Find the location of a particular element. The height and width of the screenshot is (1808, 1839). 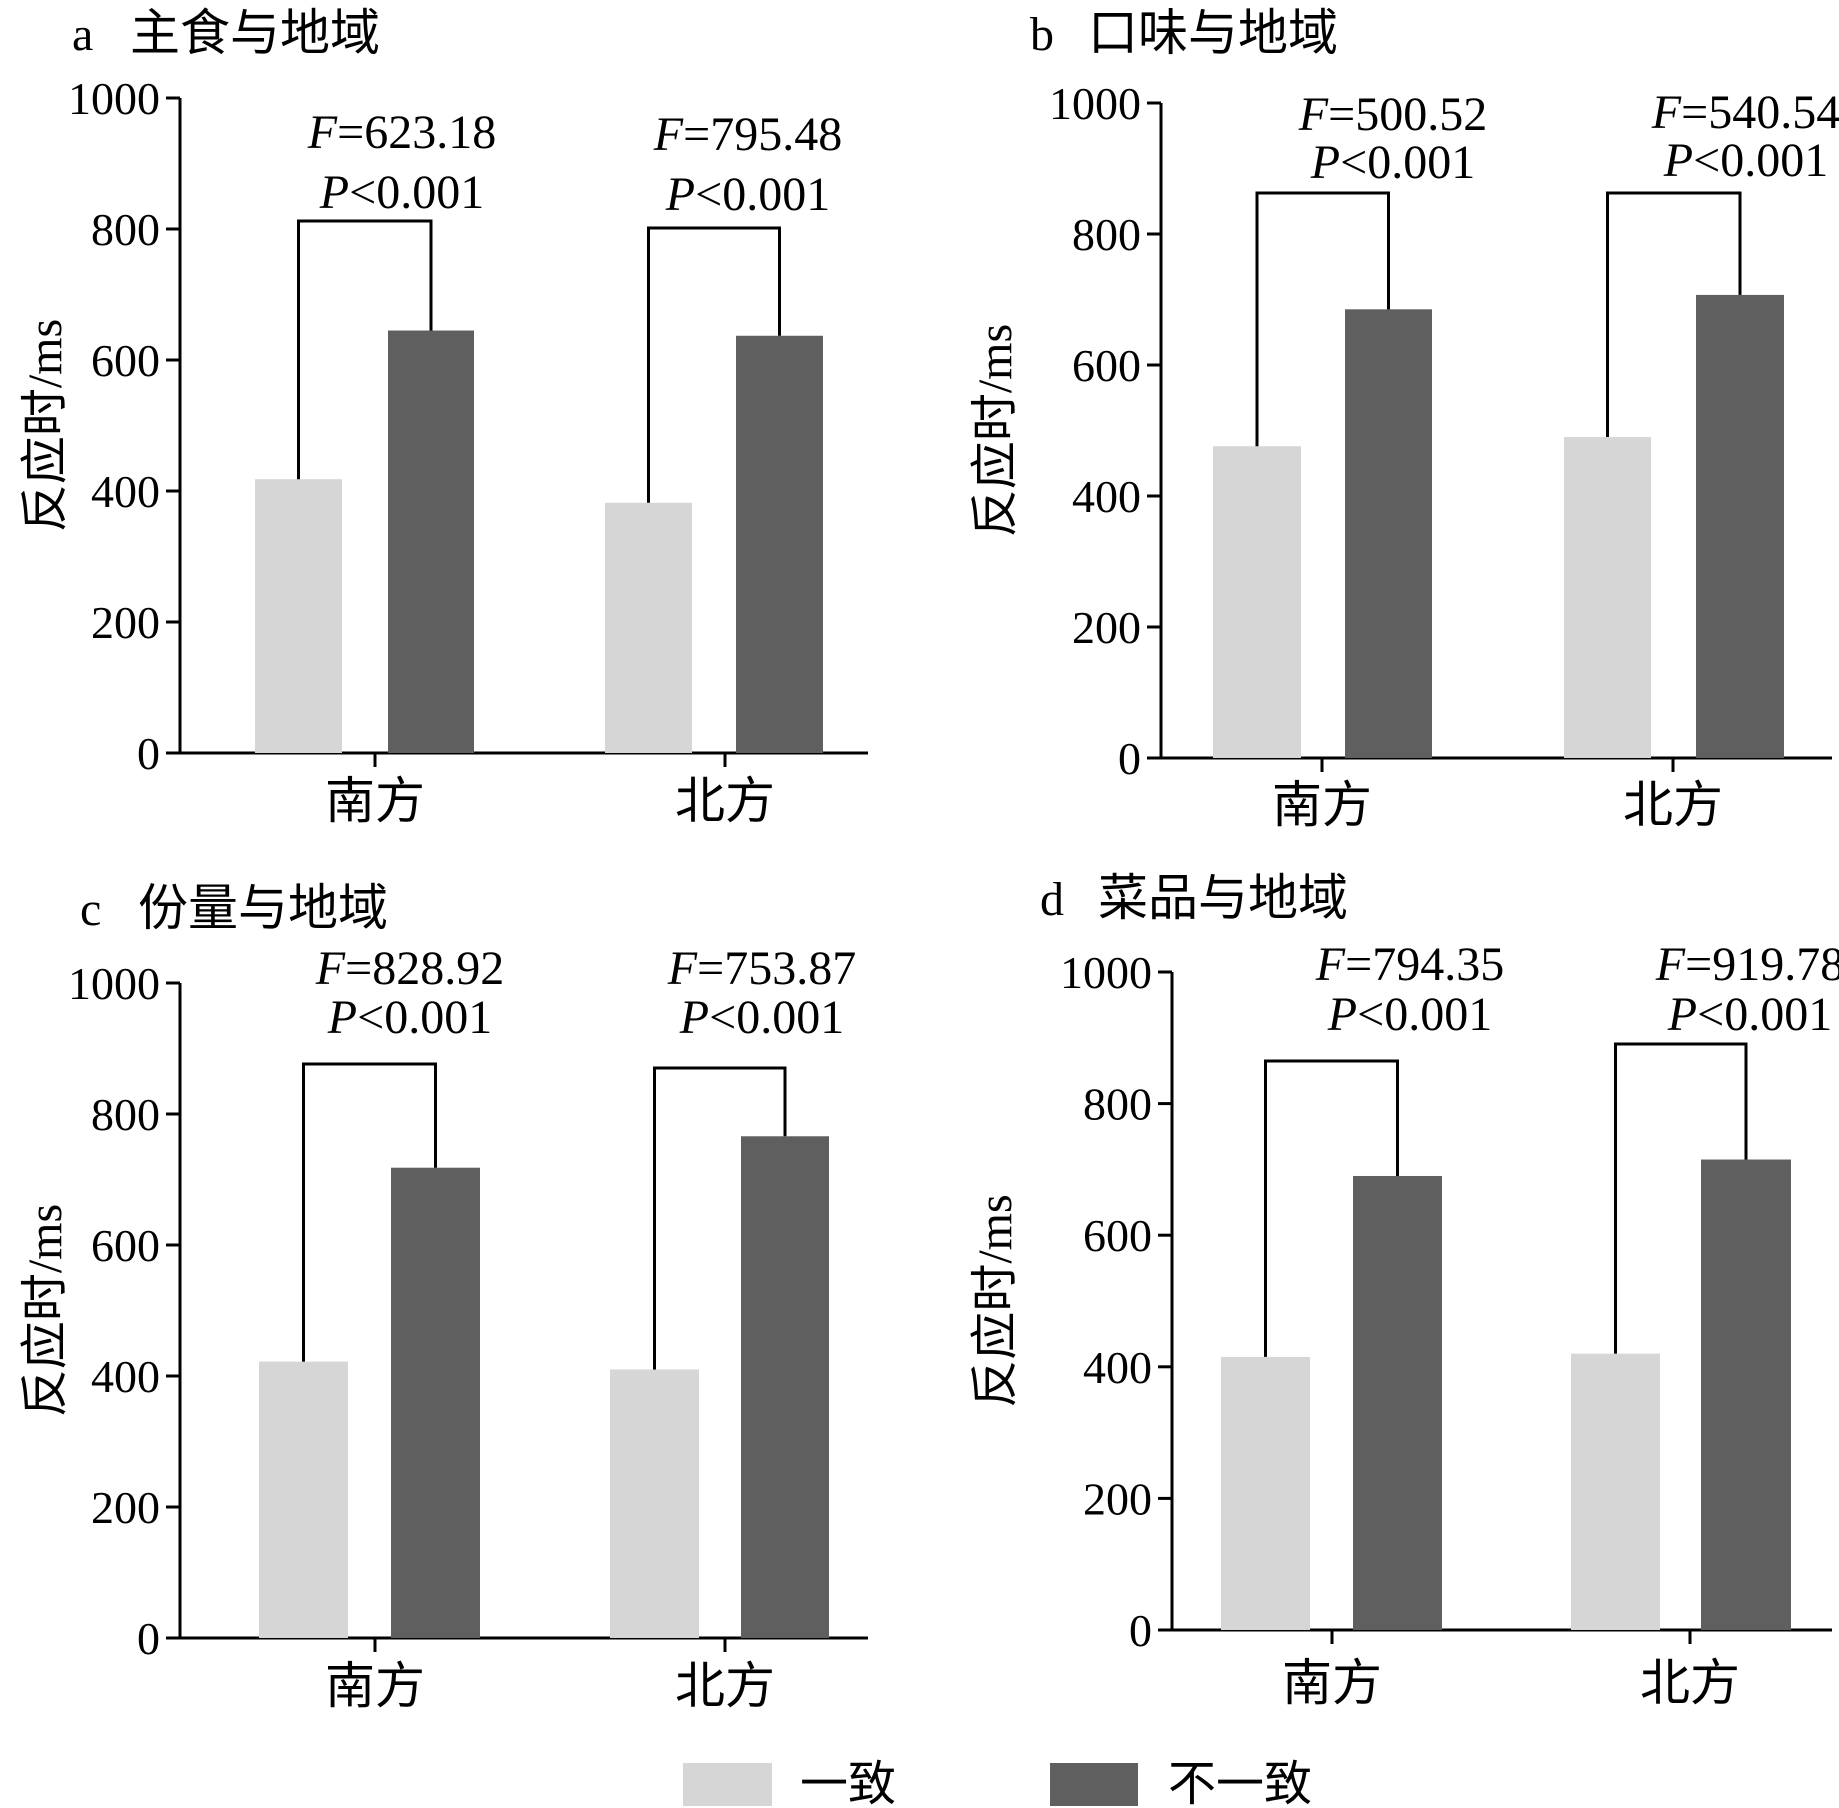

panel-title: 口味与地域 is located at coordinates (1213, 33).